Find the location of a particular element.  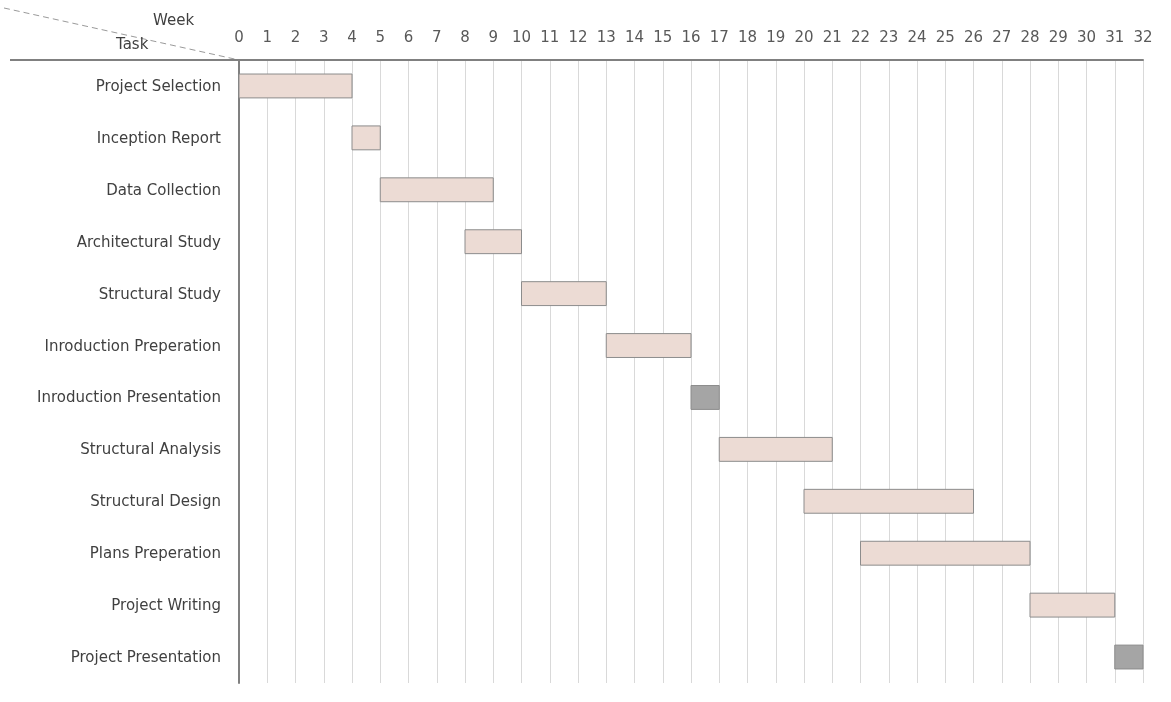

y-tick-label: Data Collection is located at coordinates (163, 189).